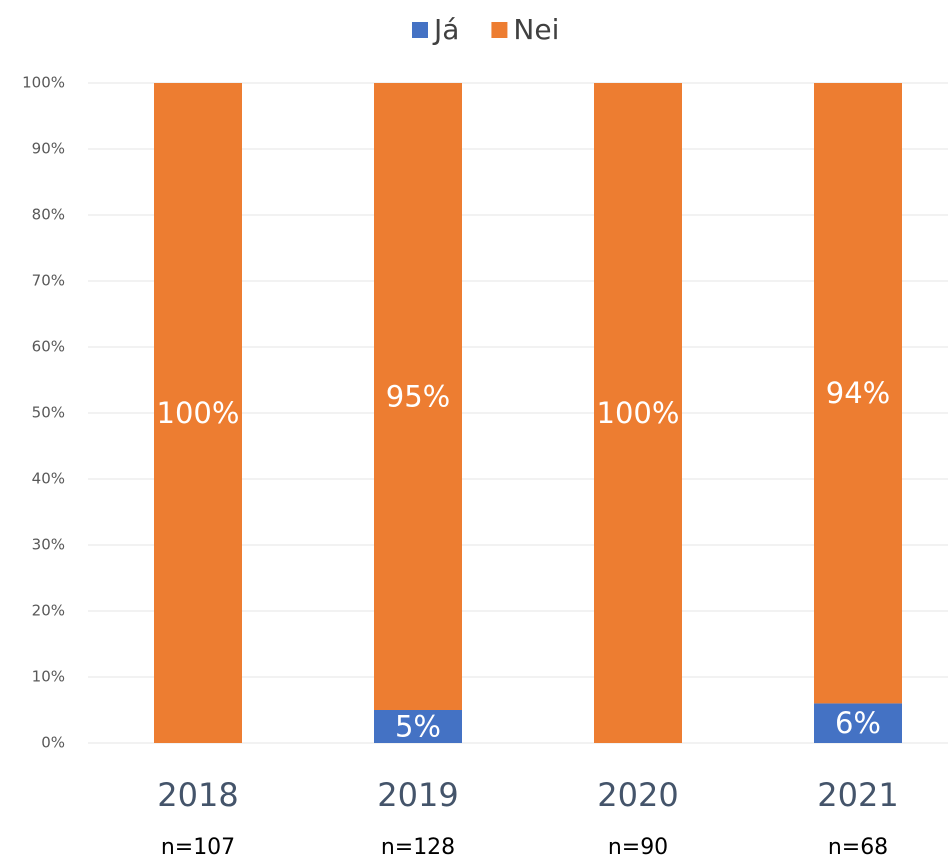 This screenshot has width=950, height=859. I want to click on y-tick-label: 90%, so click(48, 149).